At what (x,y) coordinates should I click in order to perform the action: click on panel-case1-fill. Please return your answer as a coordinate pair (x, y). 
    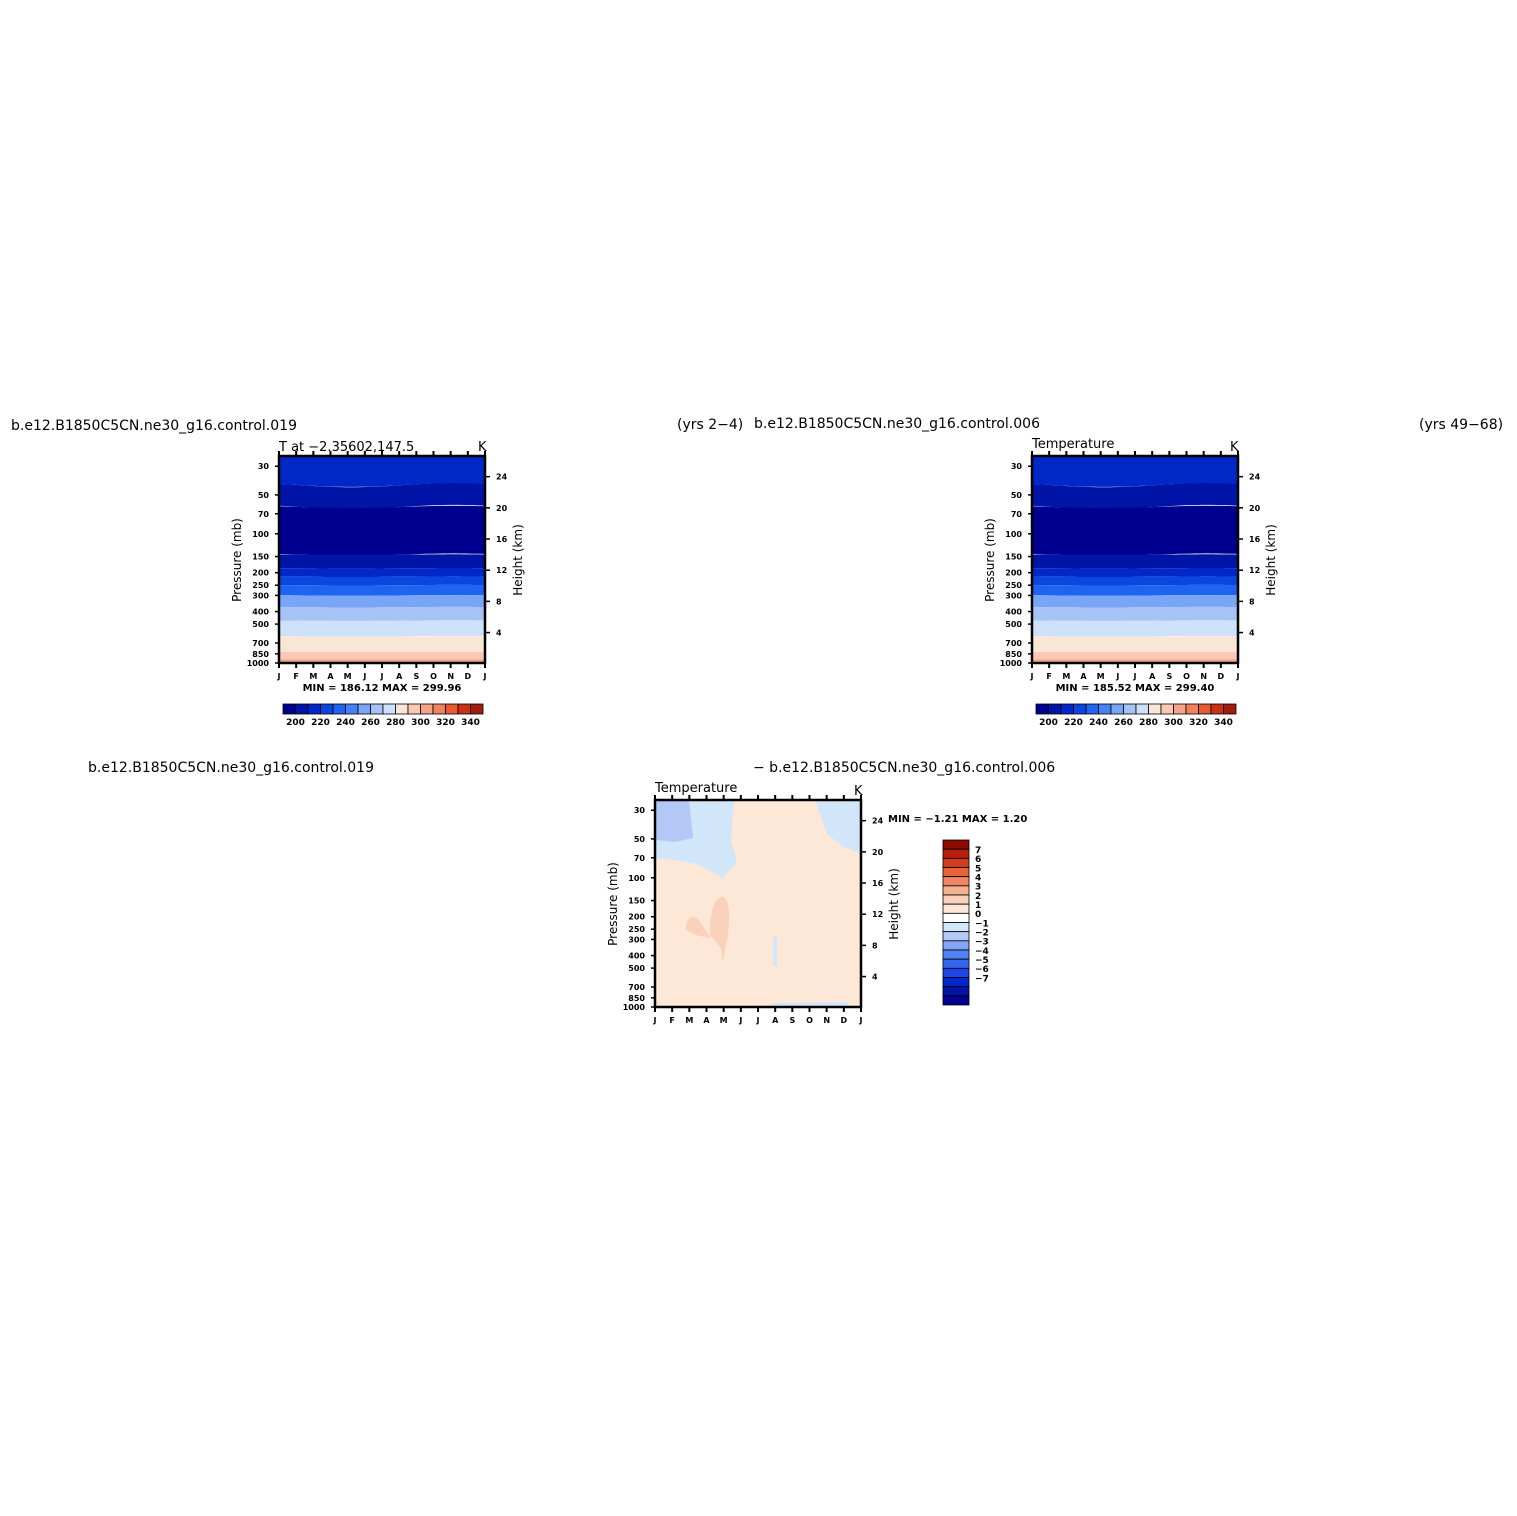
    Looking at the image, I should click on (382, 559).